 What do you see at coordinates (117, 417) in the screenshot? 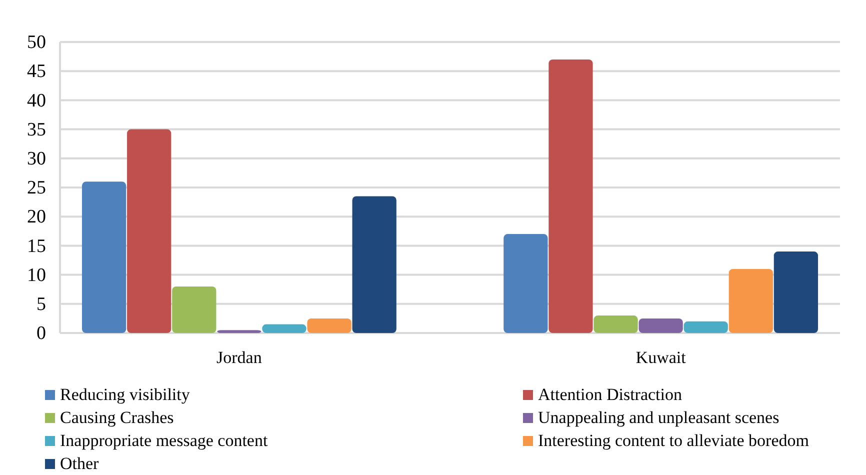
I see `legend-label: Causing Crashes` at bounding box center [117, 417].